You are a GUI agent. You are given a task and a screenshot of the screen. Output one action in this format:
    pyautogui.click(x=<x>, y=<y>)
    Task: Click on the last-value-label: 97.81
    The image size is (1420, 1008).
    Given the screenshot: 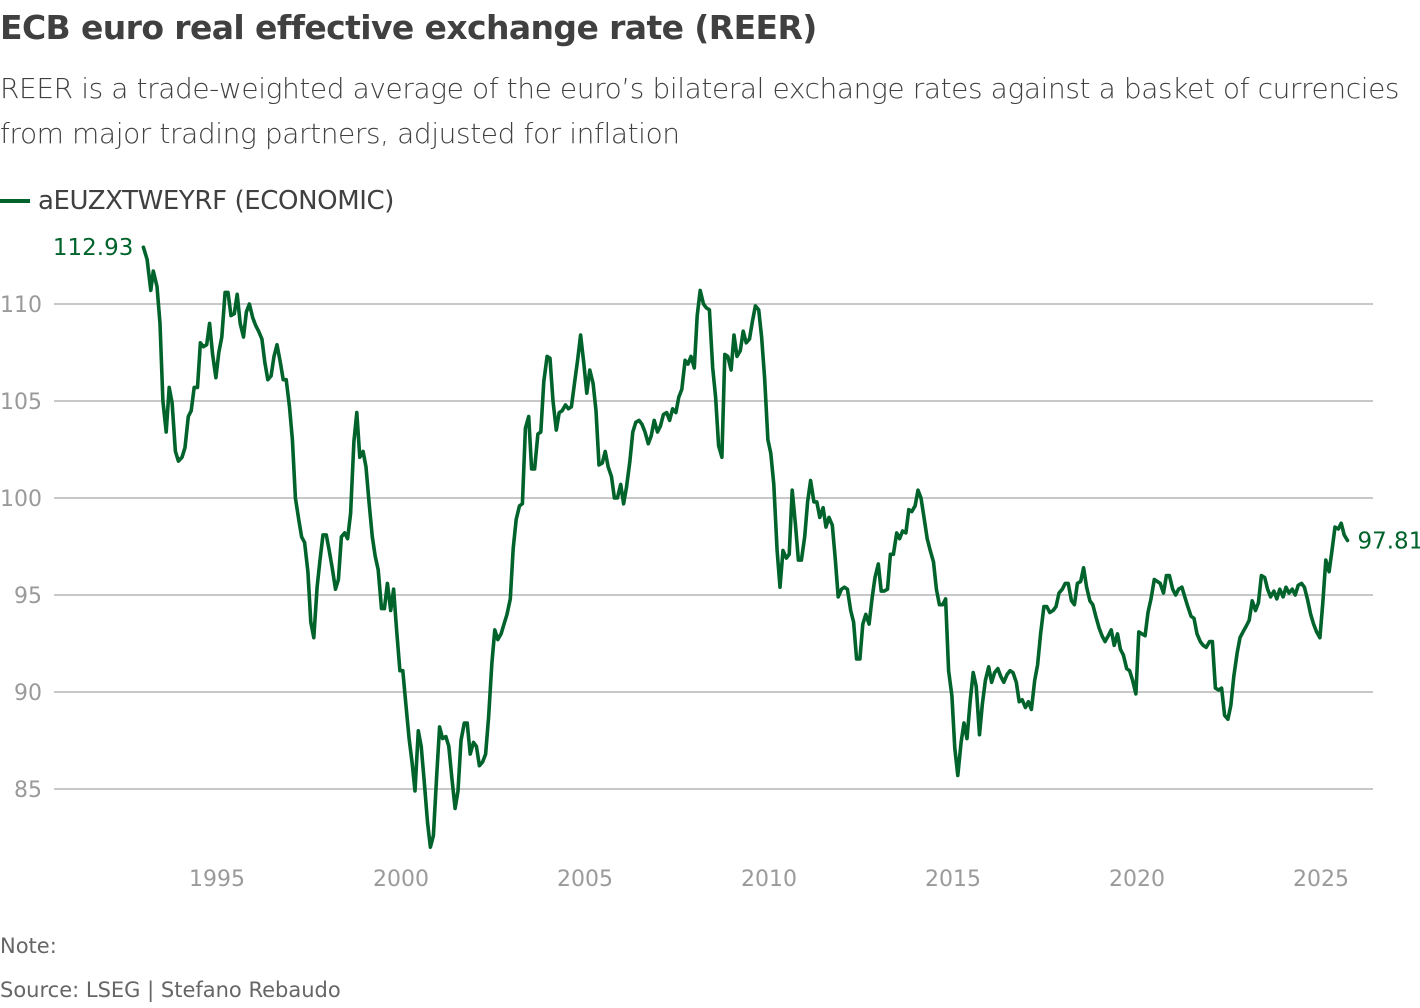 What is the action you would take?
    pyautogui.click(x=1388, y=541)
    